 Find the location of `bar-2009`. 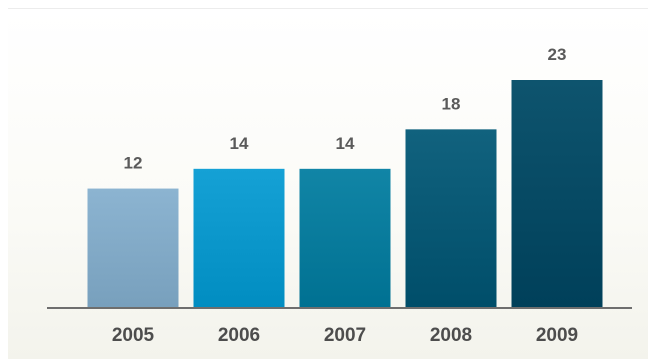

bar-2009 is located at coordinates (557, 193).